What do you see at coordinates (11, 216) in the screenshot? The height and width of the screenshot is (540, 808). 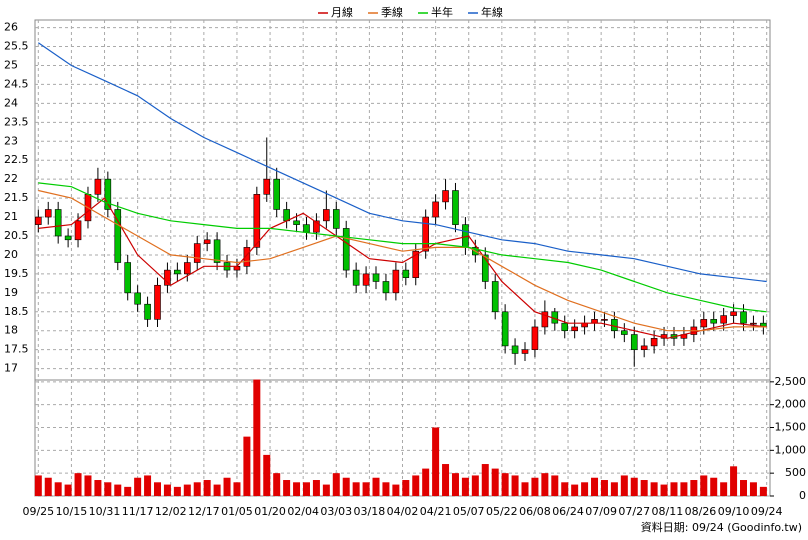 I see `y-tick-label: 21` at bounding box center [11, 216].